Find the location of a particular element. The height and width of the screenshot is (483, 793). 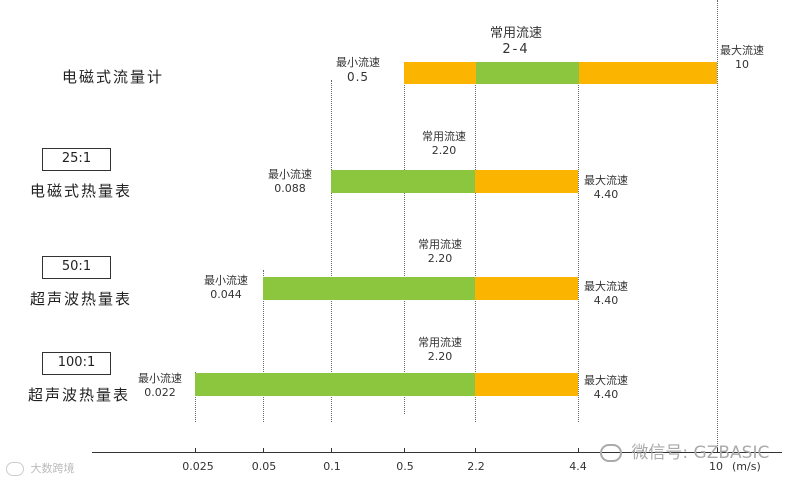

annotation-flowmeter-common: 常用流速 2-4 is located at coordinates (516, 42).